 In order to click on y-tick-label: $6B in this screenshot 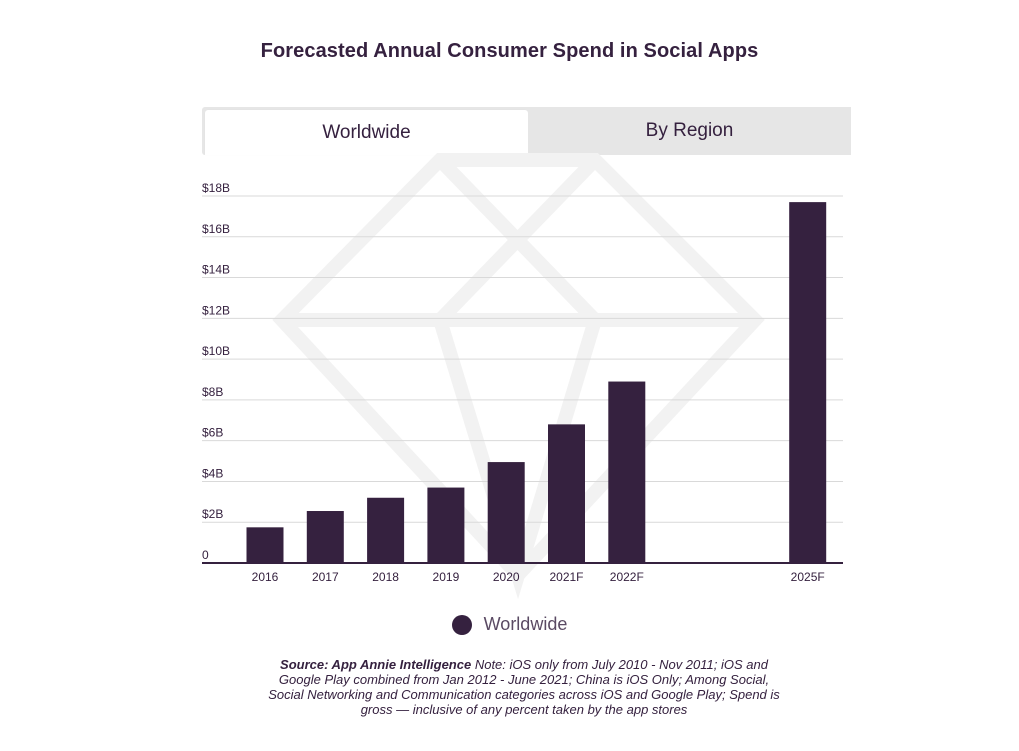, I will do `click(212, 433)`.